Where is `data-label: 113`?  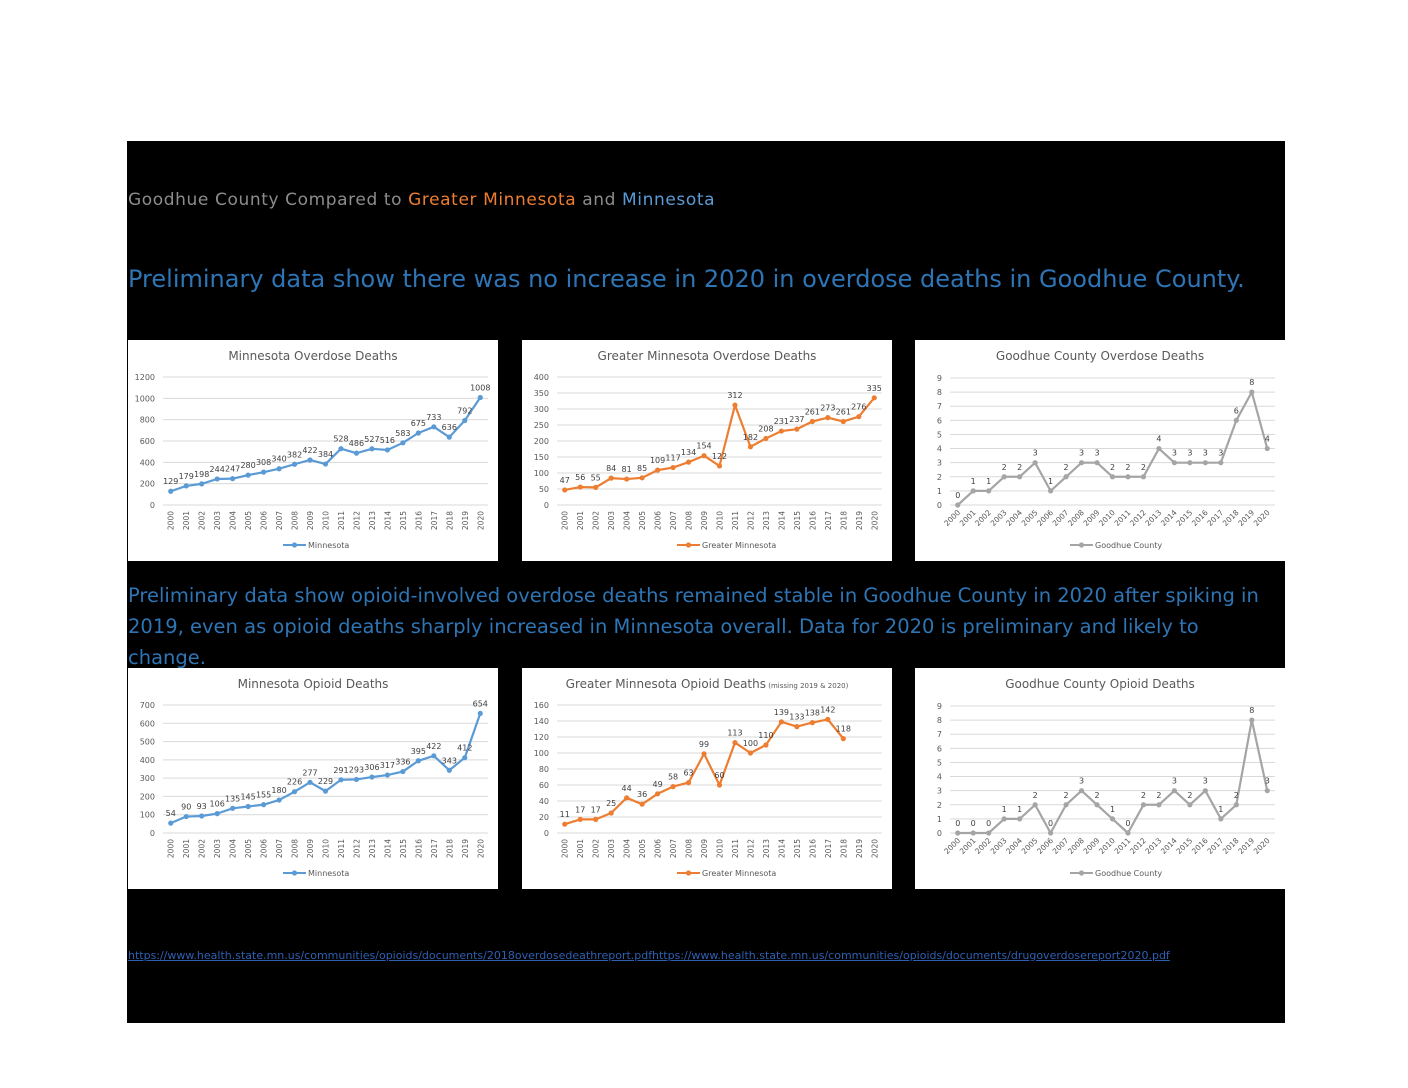 data-label: 113 is located at coordinates (734, 733).